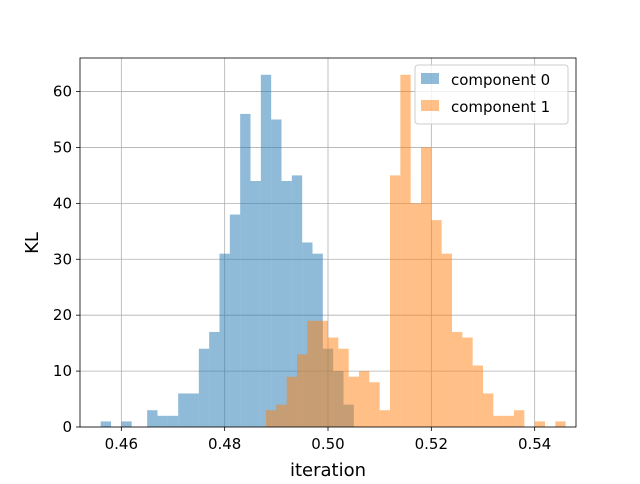 The height and width of the screenshot is (484, 640). What do you see at coordinates (534, 444) in the screenshot?
I see `x-tick-label: 0.54` at bounding box center [534, 444].